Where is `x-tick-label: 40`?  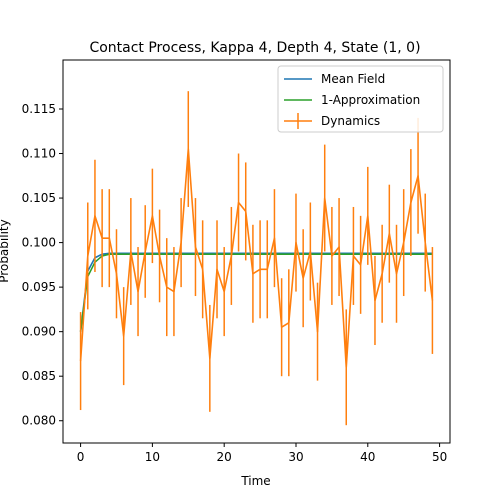
x-tick-label: 40 is located at coordinates (367, 457).